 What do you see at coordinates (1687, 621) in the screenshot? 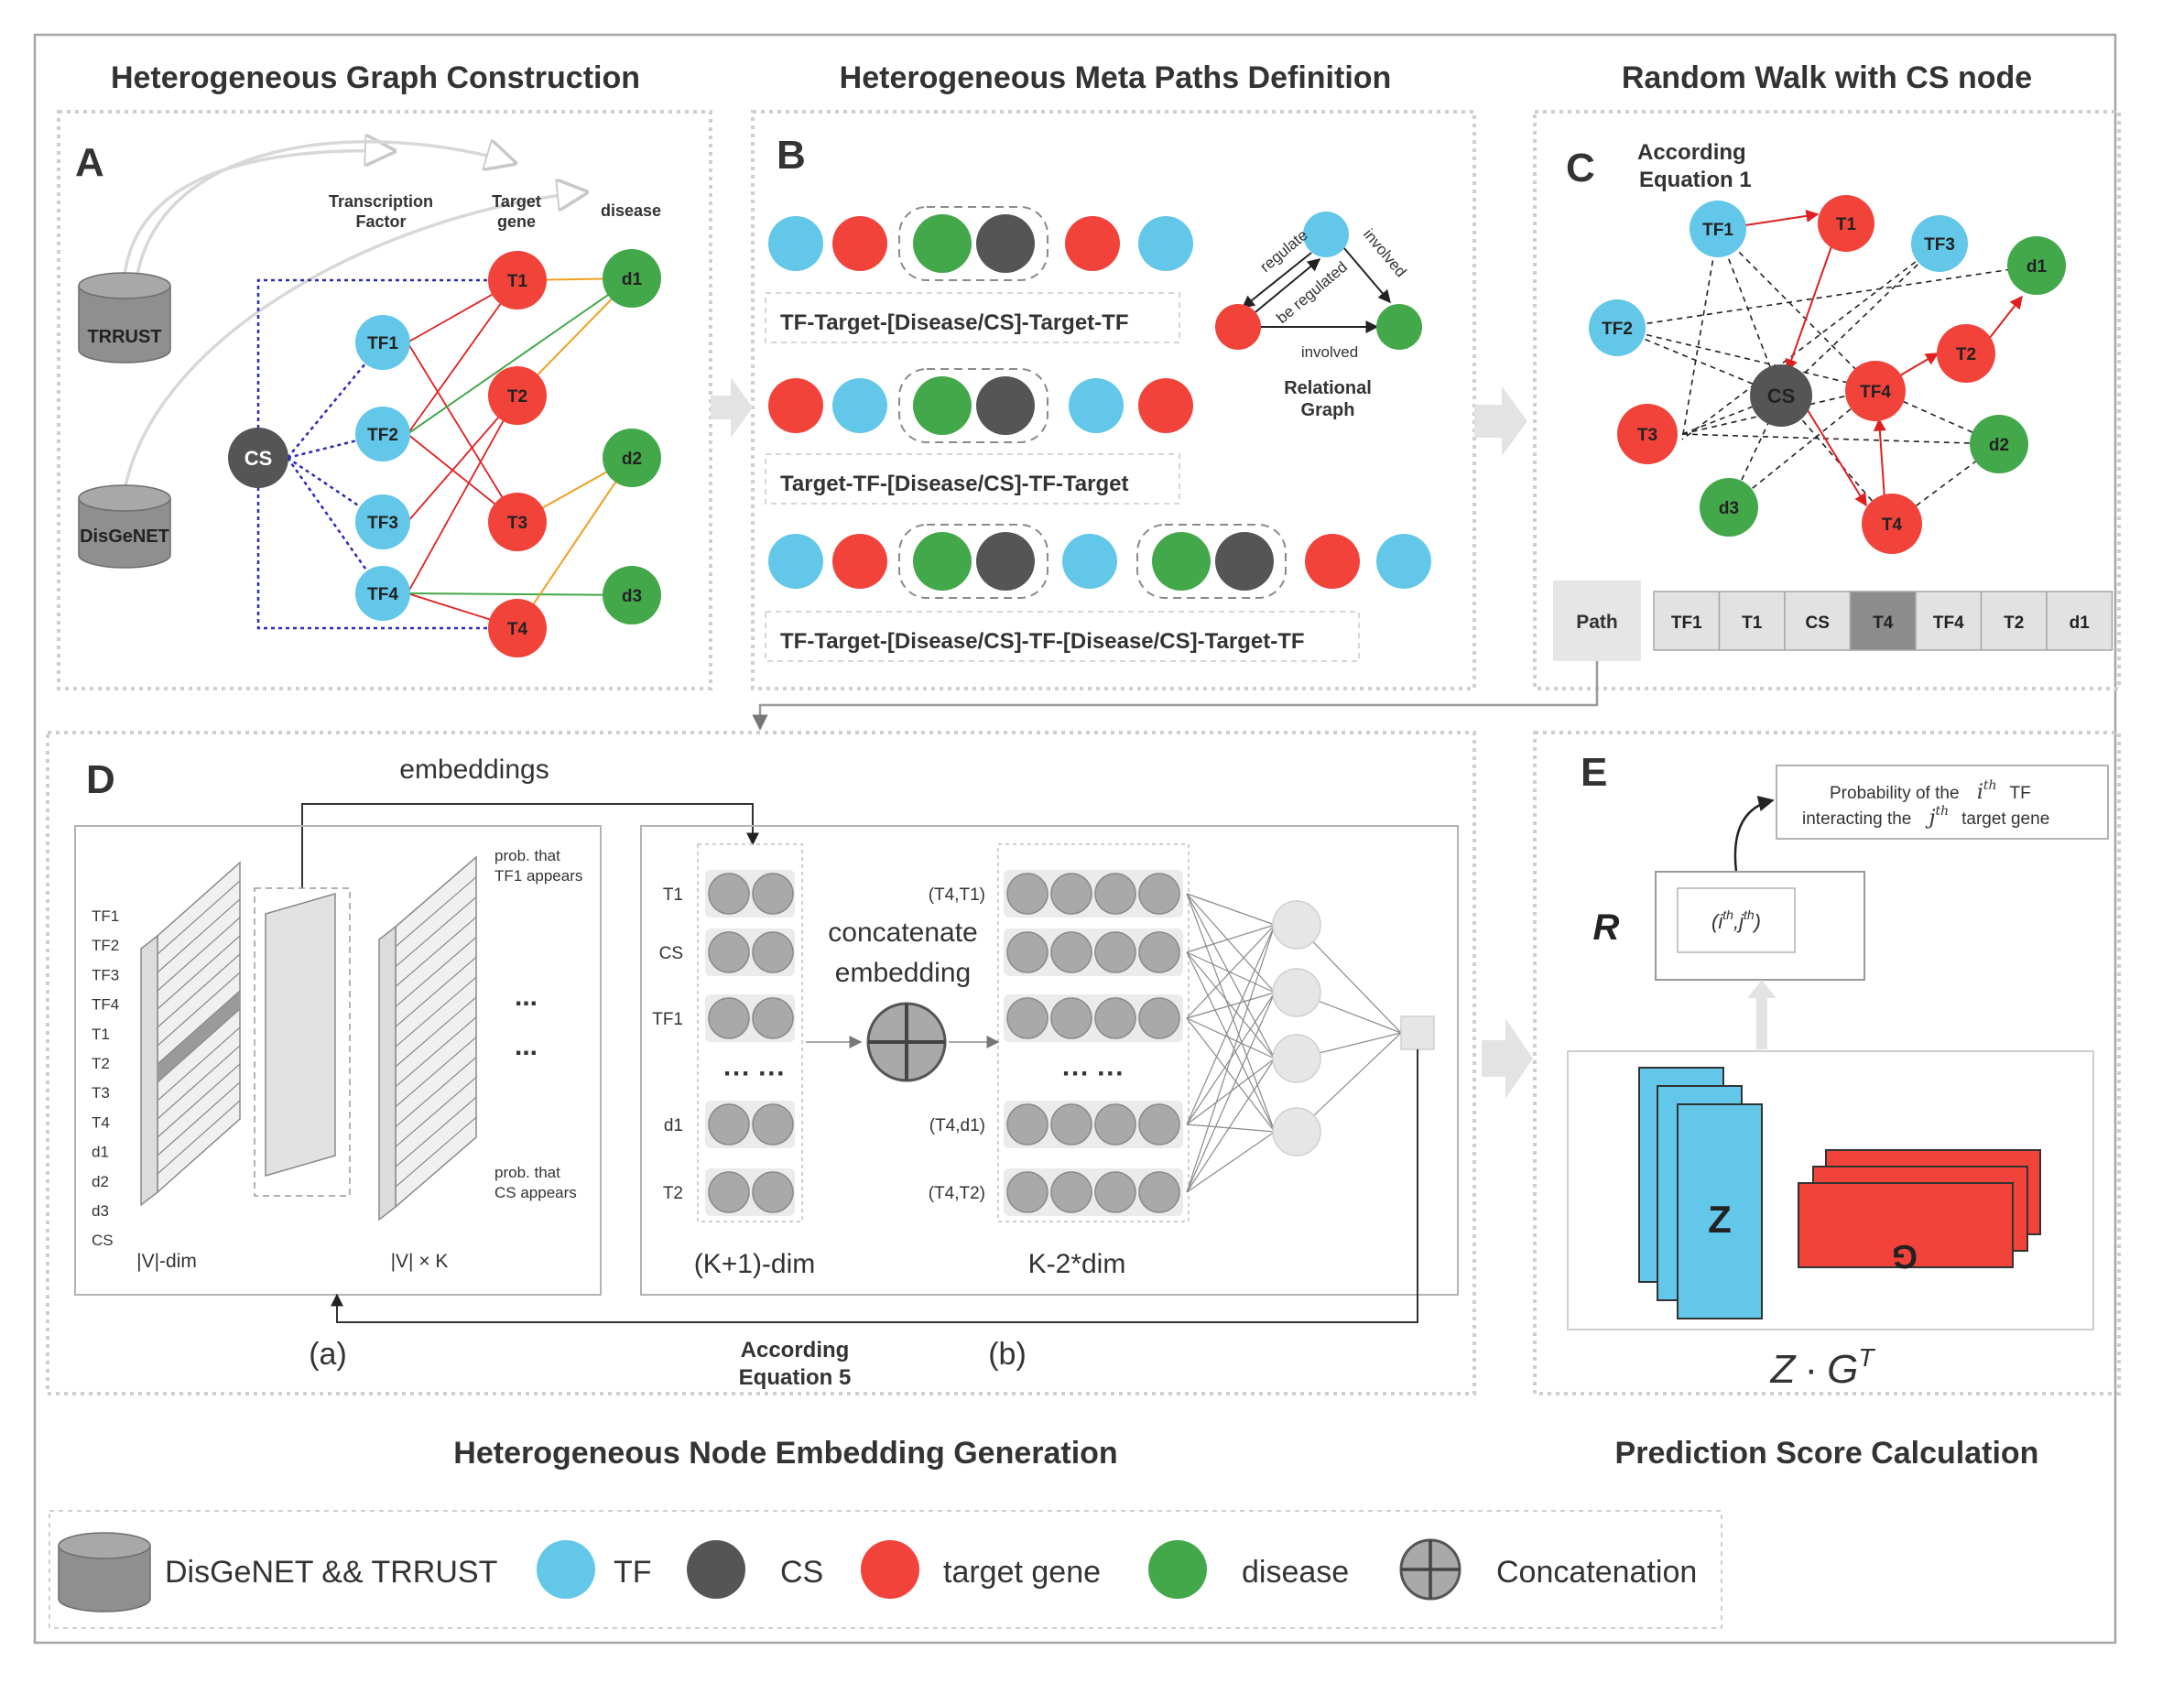
I see `path-cell-tf1` at bounding box center [1687, 621].